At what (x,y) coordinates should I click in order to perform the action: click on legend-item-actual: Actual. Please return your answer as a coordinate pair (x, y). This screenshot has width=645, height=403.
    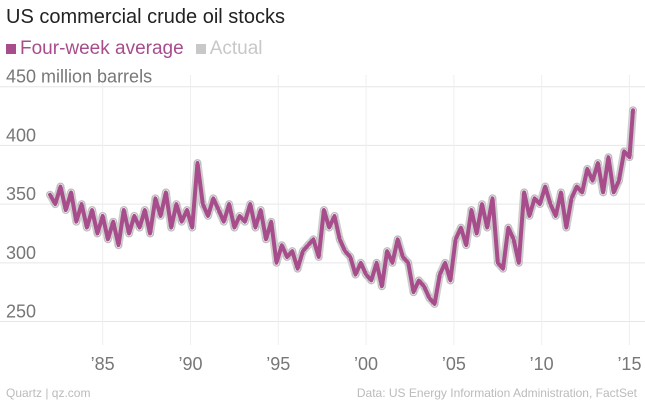
    Looking at the image, I should click on (229, 49).